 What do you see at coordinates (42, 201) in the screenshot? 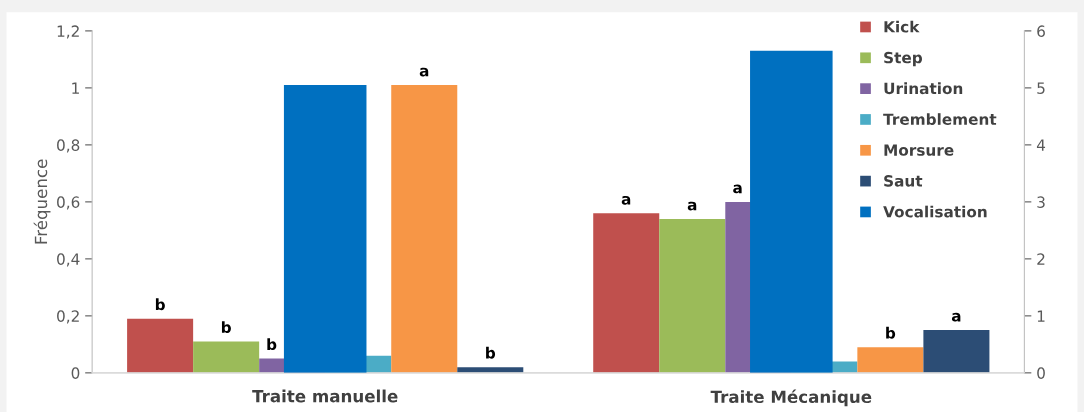
I see `y-axis-title: Fréquence` at bounding box center [42, 201].